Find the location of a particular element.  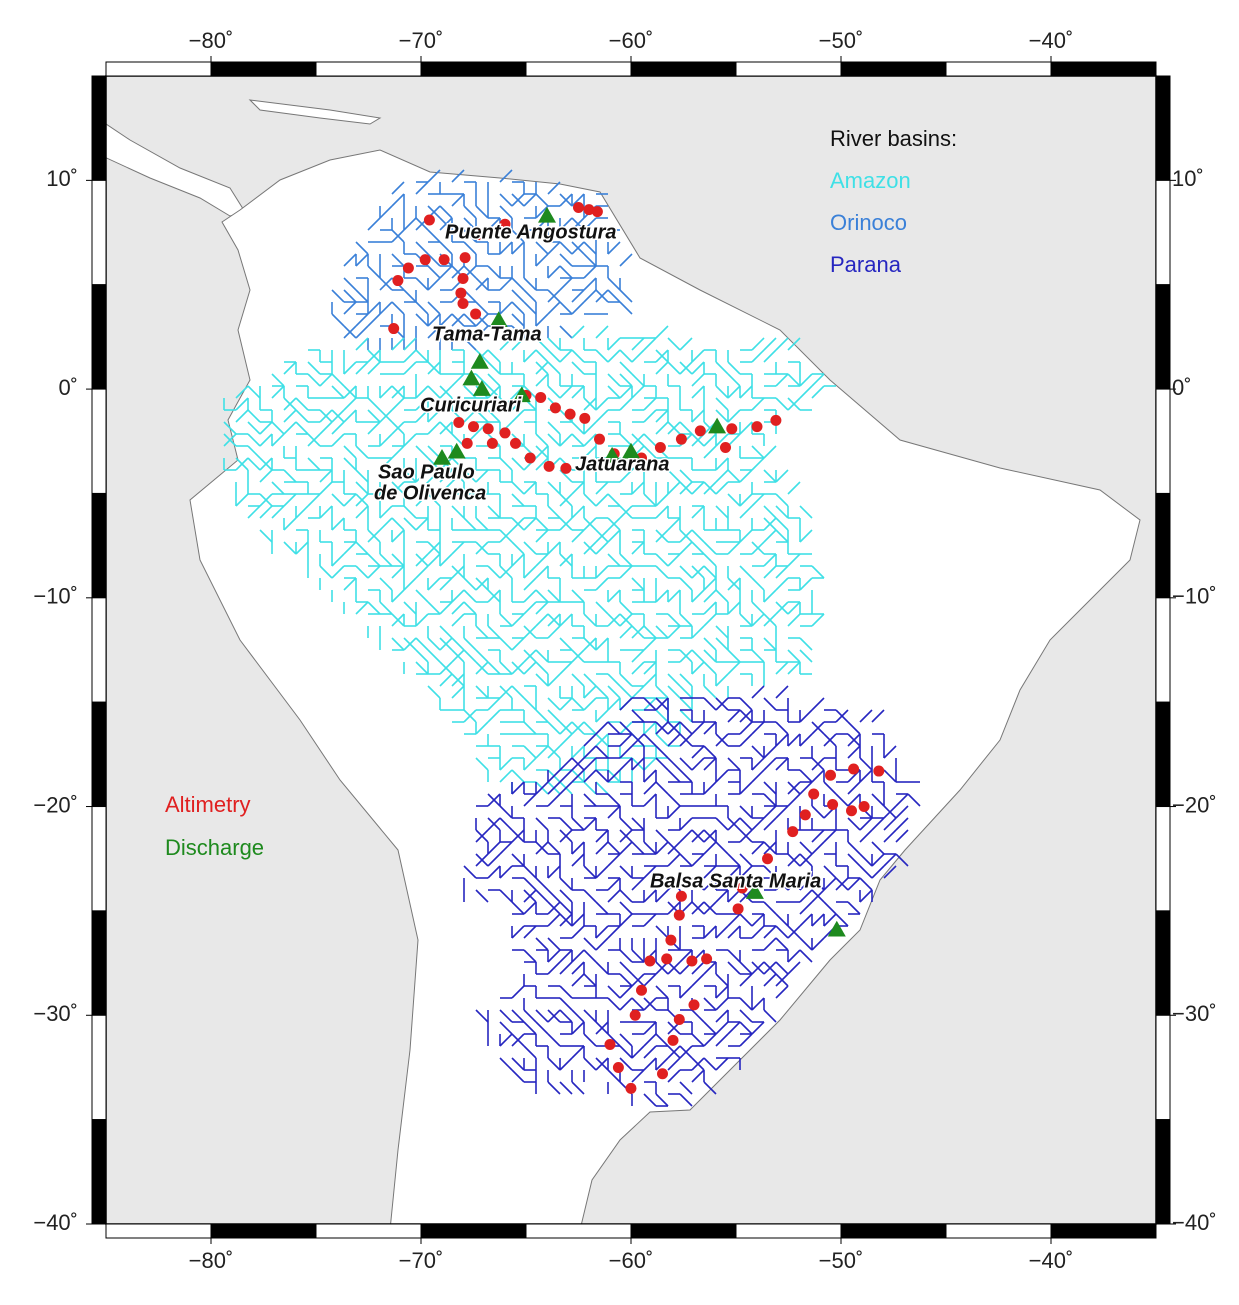

caribbean-island is located at coordinates (315, 112).